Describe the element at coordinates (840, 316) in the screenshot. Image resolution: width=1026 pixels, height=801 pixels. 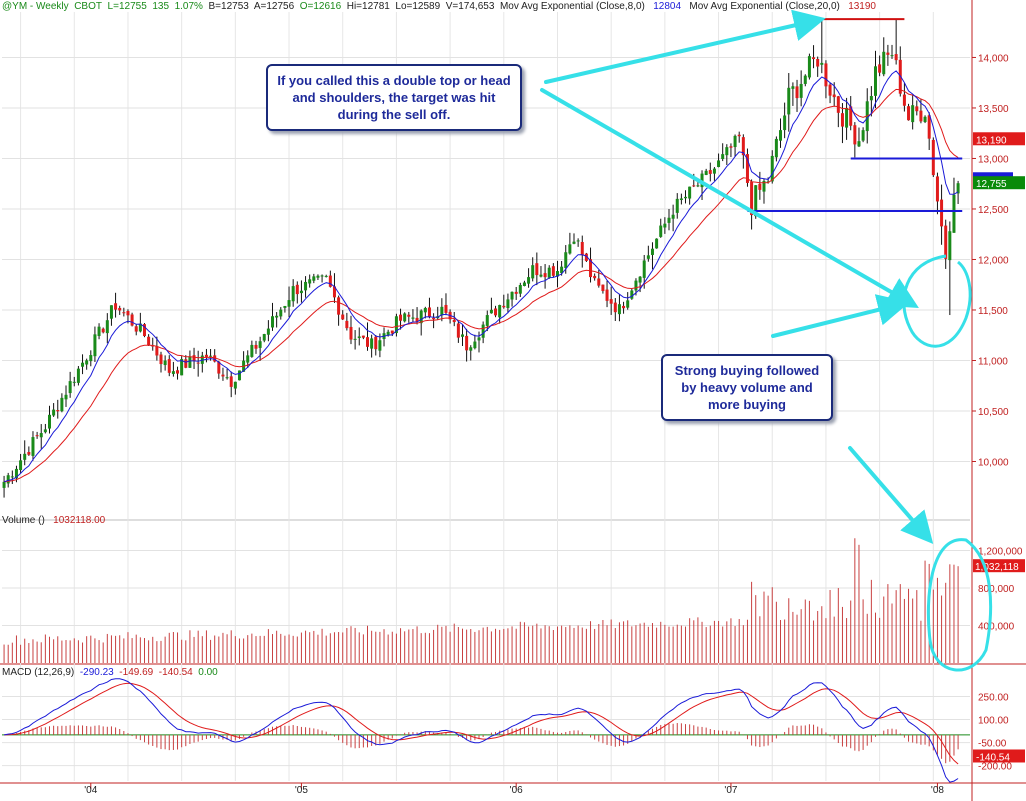
I see `annotation-arrow-buying` at that location.